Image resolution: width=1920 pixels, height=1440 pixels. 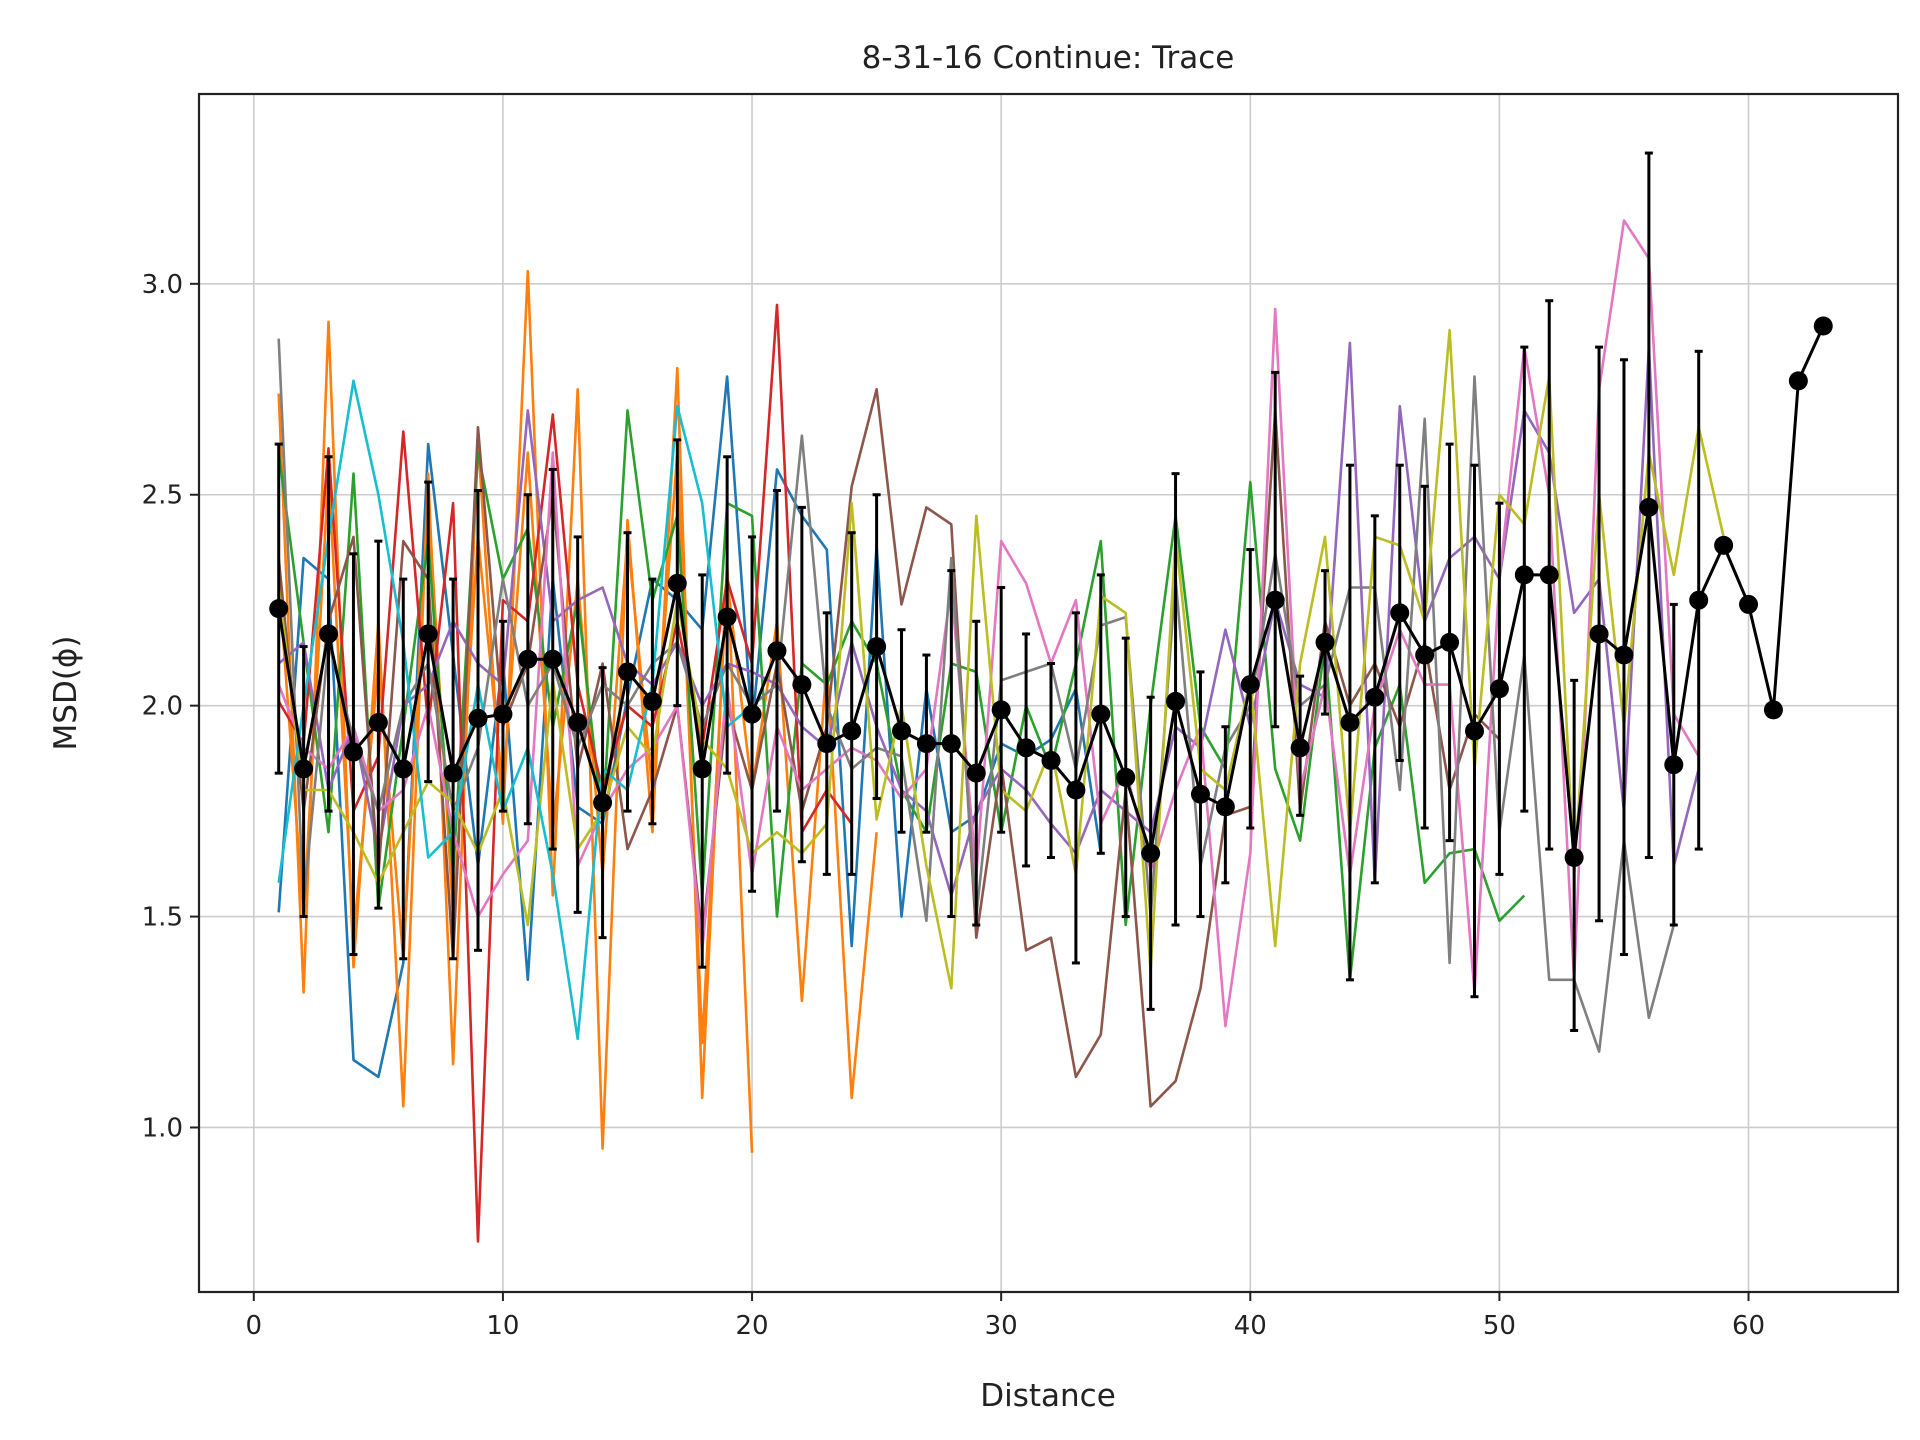 What do you see at coordinates (66, 693) in the screenshot?
I see `y-axis-label: MSD(ϕ)` at bounding box center [66, 693].